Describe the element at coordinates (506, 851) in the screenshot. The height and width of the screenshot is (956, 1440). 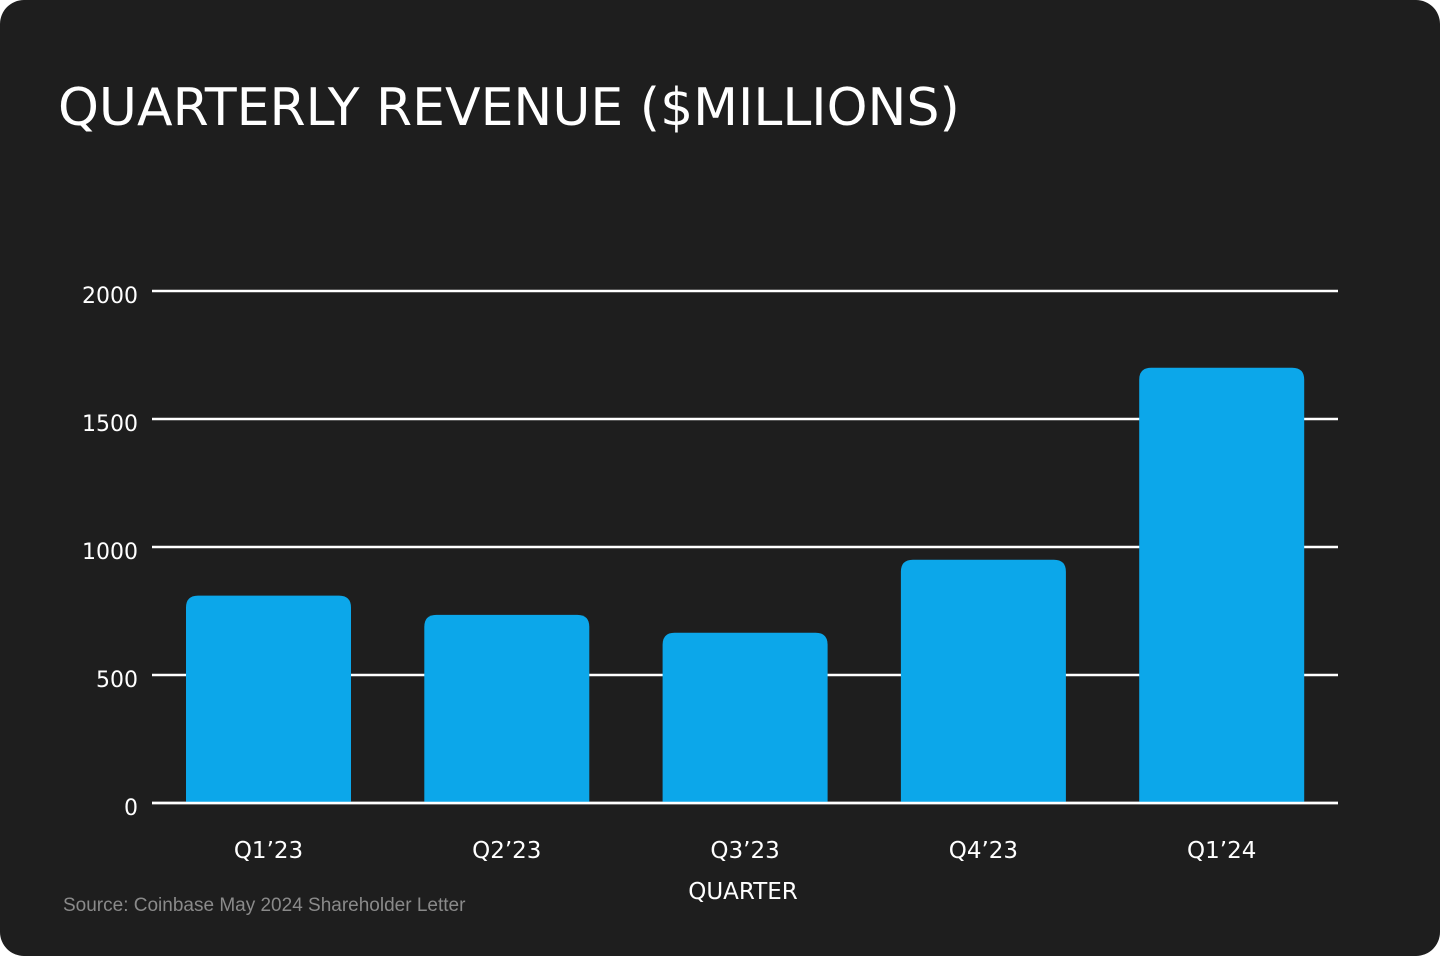
I see `x-tick-label: Q2’23` at that location.